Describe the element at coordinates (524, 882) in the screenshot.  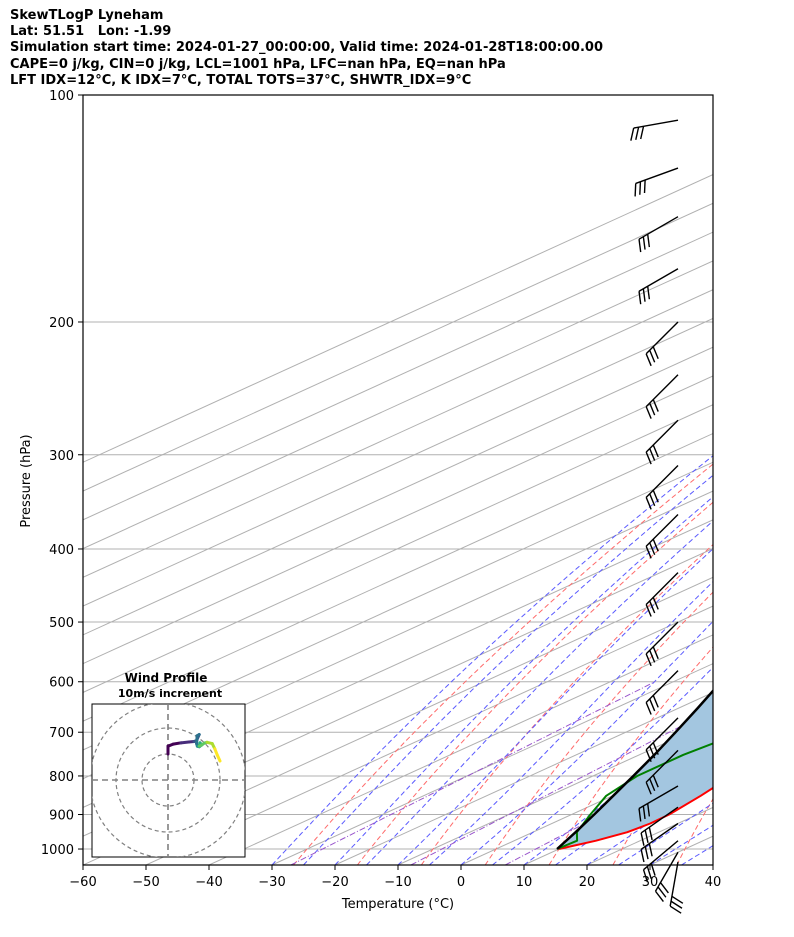
I see `x-tick-label: 10` at that location.